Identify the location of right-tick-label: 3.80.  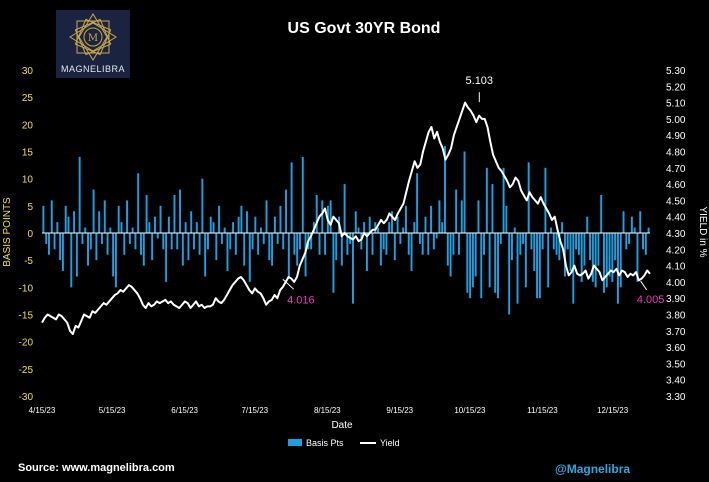
(676, 316).